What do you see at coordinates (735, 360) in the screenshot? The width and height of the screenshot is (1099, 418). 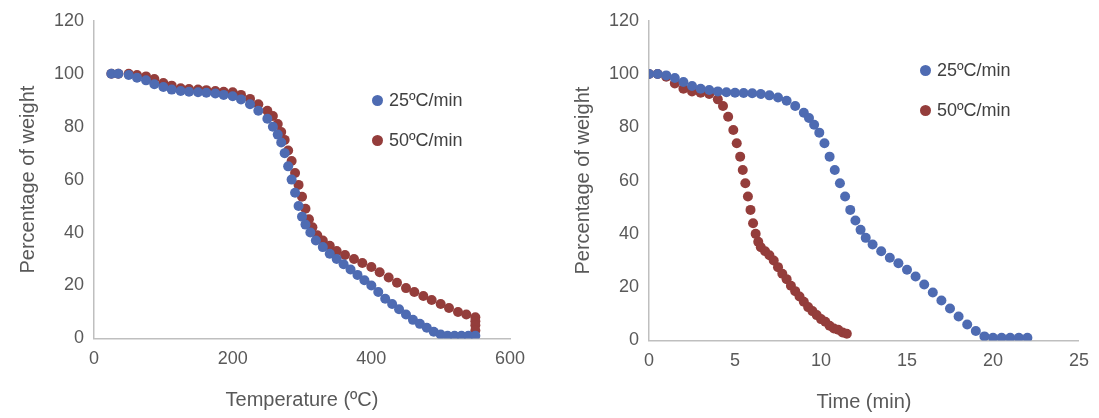 I see `x-tick-label: 5` at bounding box center [735, 360].